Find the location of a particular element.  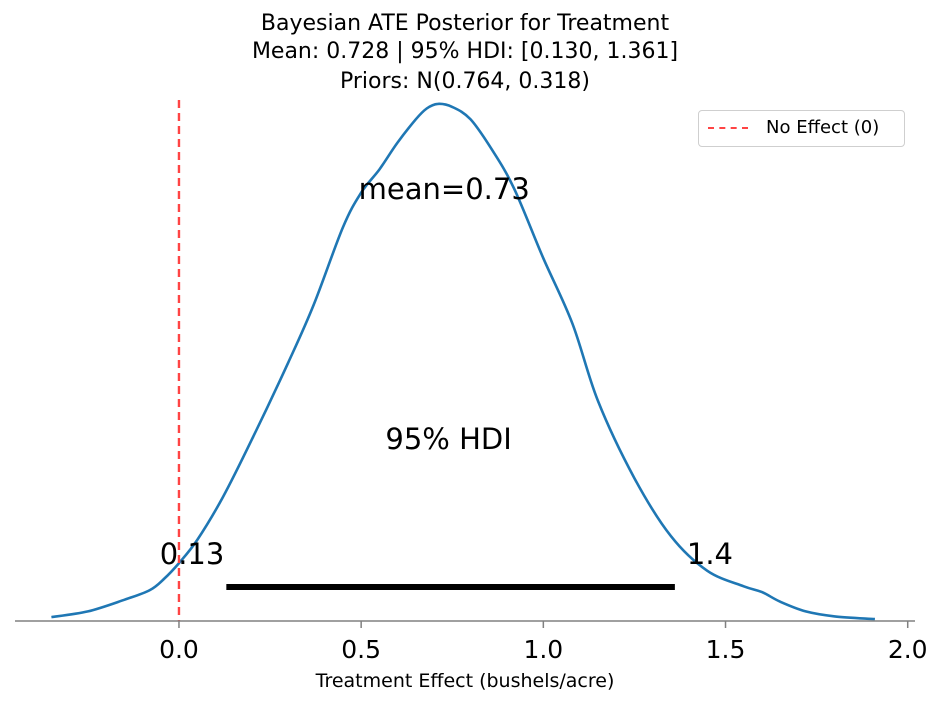

chart-title-line-3: Priors: N(0.764, 0.318) is located at coordinates (465, 81).